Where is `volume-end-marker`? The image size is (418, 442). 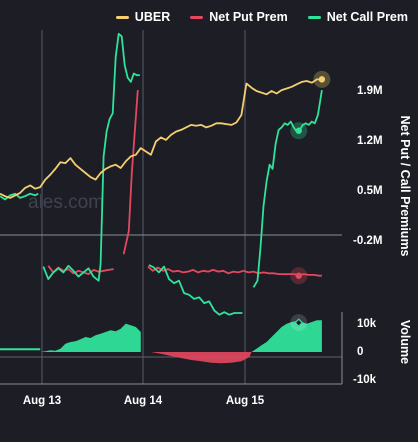
volume-end-marker is located at coordinates (299, 323).